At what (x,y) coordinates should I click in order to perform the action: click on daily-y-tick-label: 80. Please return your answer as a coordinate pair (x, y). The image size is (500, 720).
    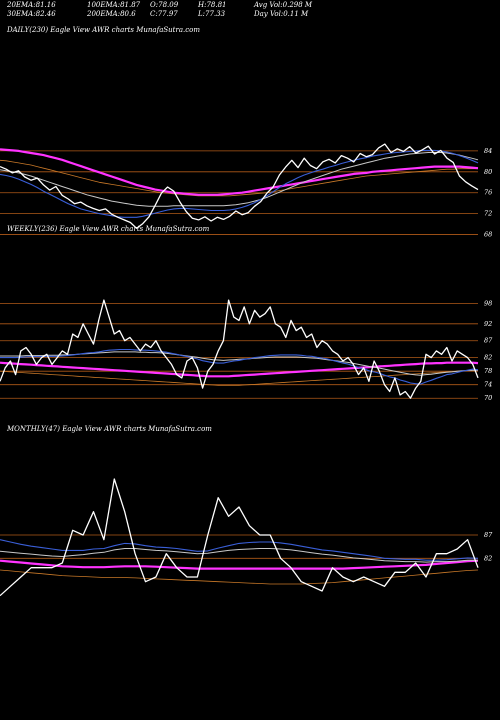
    Looking at the image, I should click on (488, 172).